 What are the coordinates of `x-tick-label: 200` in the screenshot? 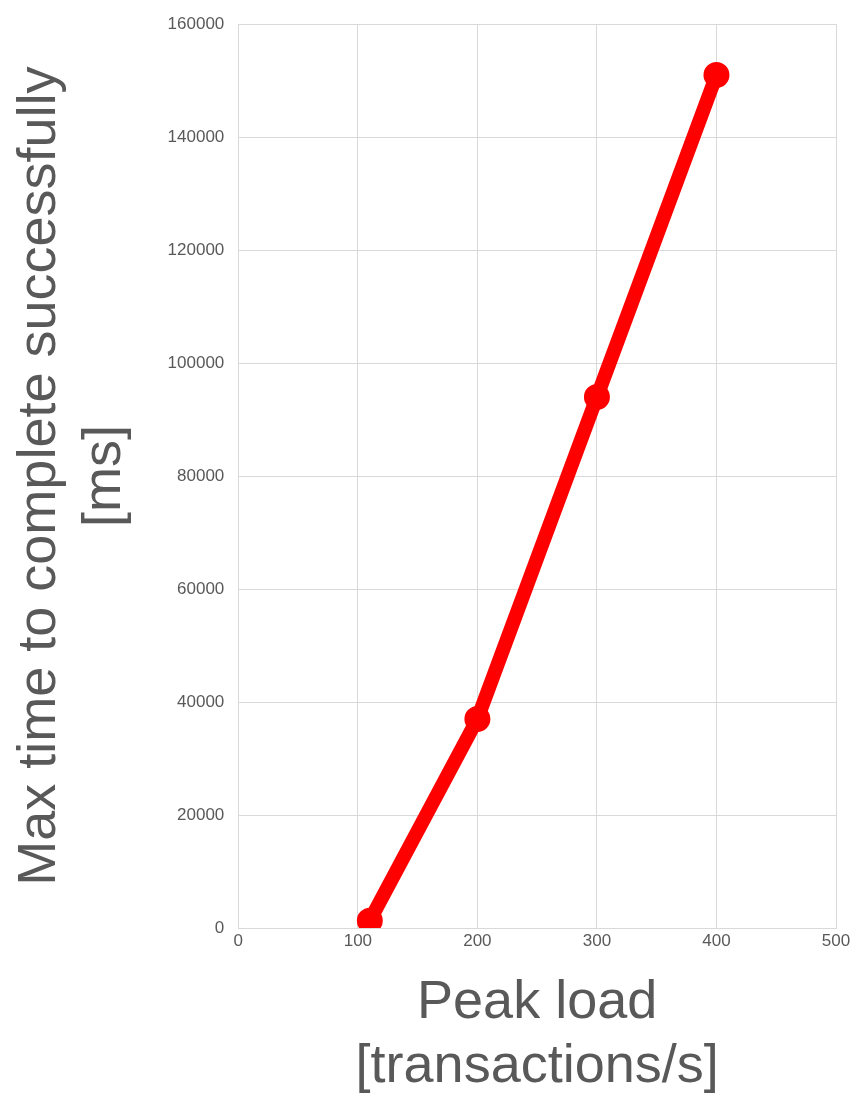 It's located at (477, 940).